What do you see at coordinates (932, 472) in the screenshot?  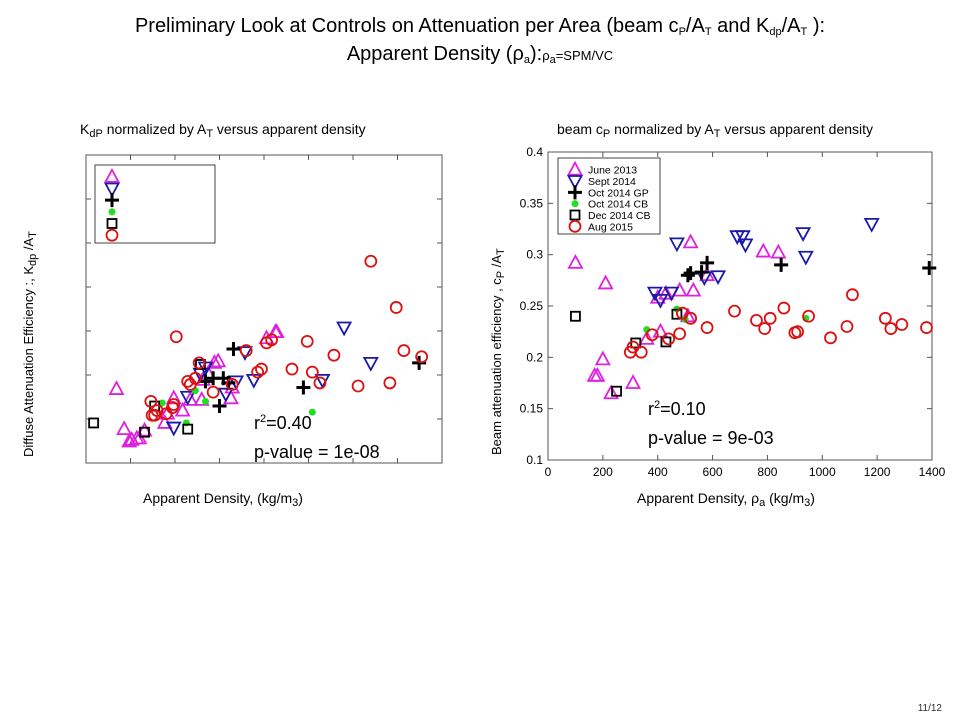 I see `x-tick-label: 1400` at bounding box center [932, 472].